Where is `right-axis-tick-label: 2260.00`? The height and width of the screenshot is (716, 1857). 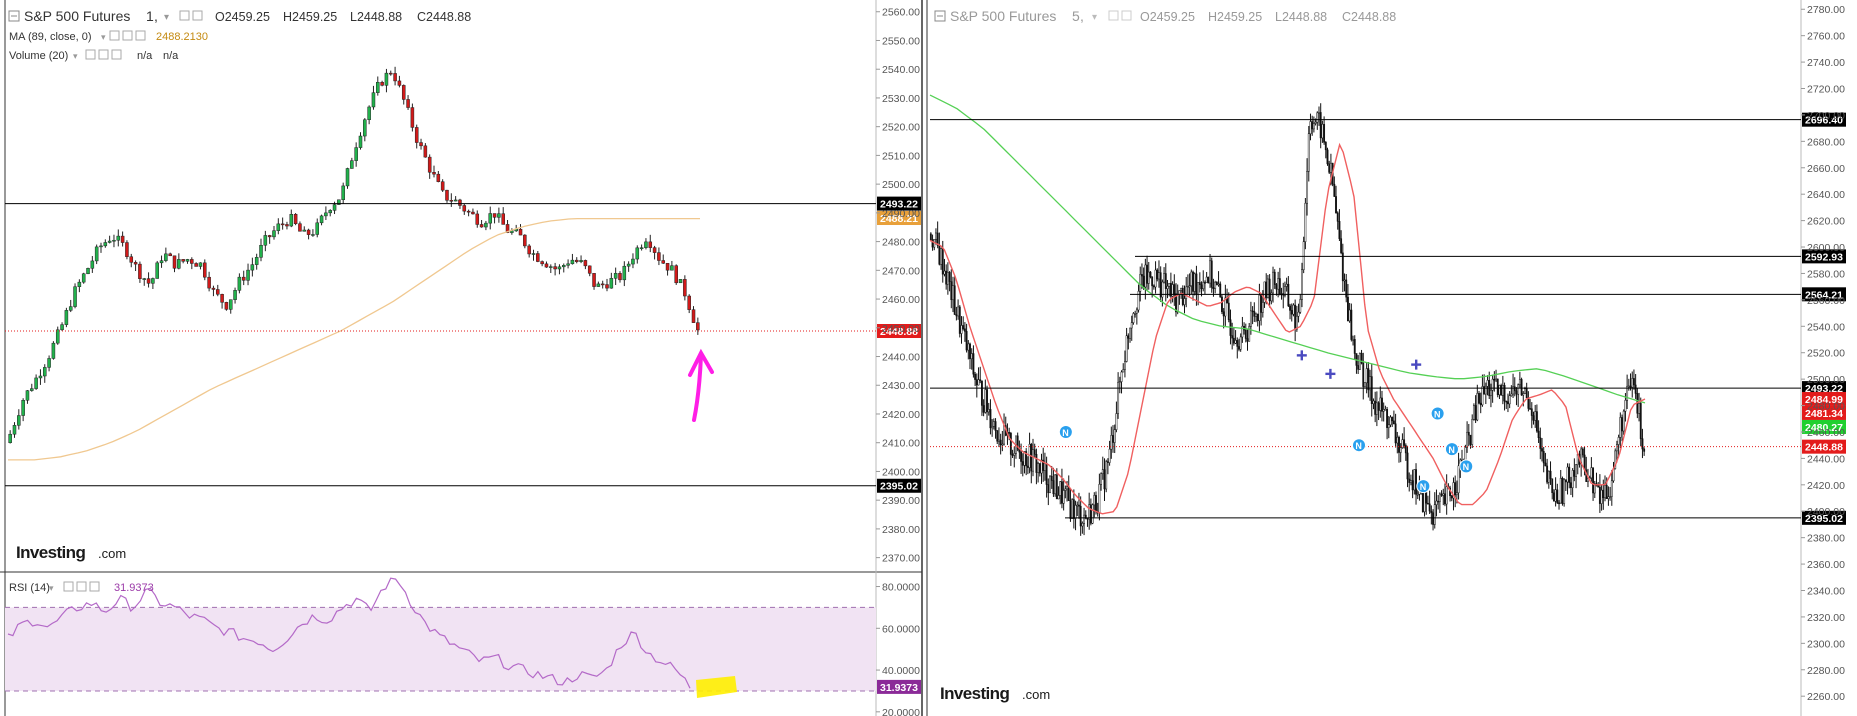 right-axis-tick-label: 2260.00 is located at coordinates (1826, 697).